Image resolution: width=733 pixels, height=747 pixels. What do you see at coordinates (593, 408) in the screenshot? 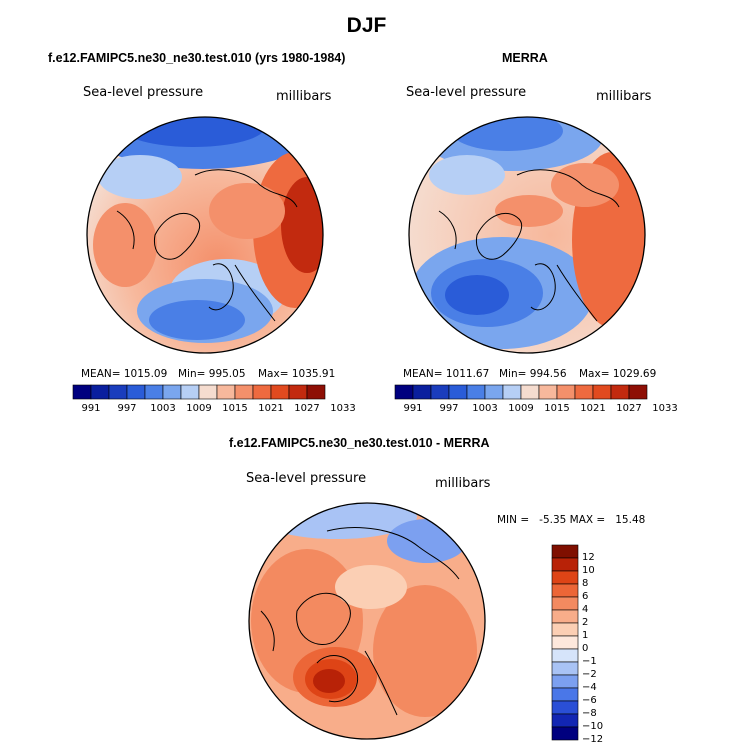
I see `panel-2-colorbar-tick-label: 1021` at bounding box center [593, 408].